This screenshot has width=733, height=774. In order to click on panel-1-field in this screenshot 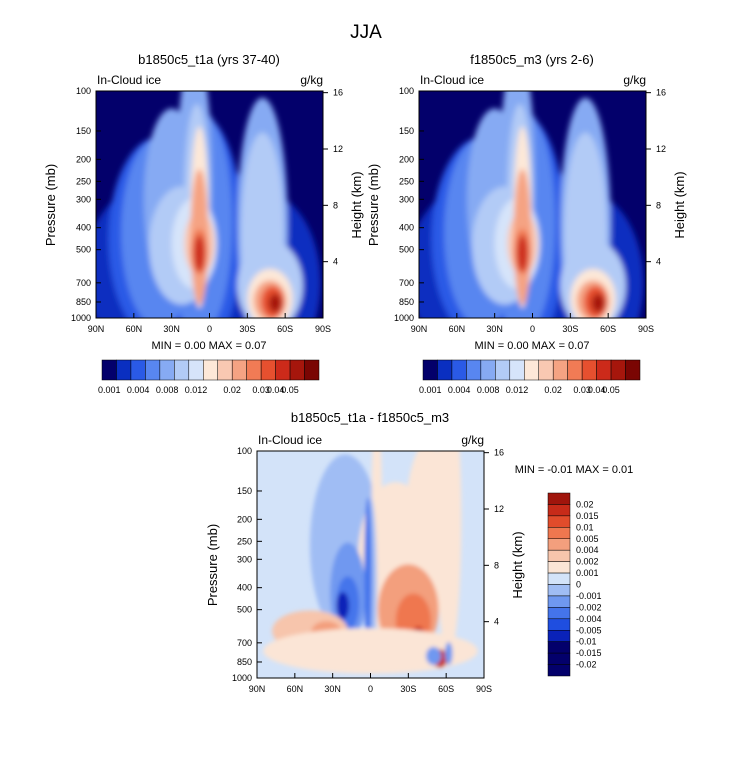, I will do `click(209, 204)`.